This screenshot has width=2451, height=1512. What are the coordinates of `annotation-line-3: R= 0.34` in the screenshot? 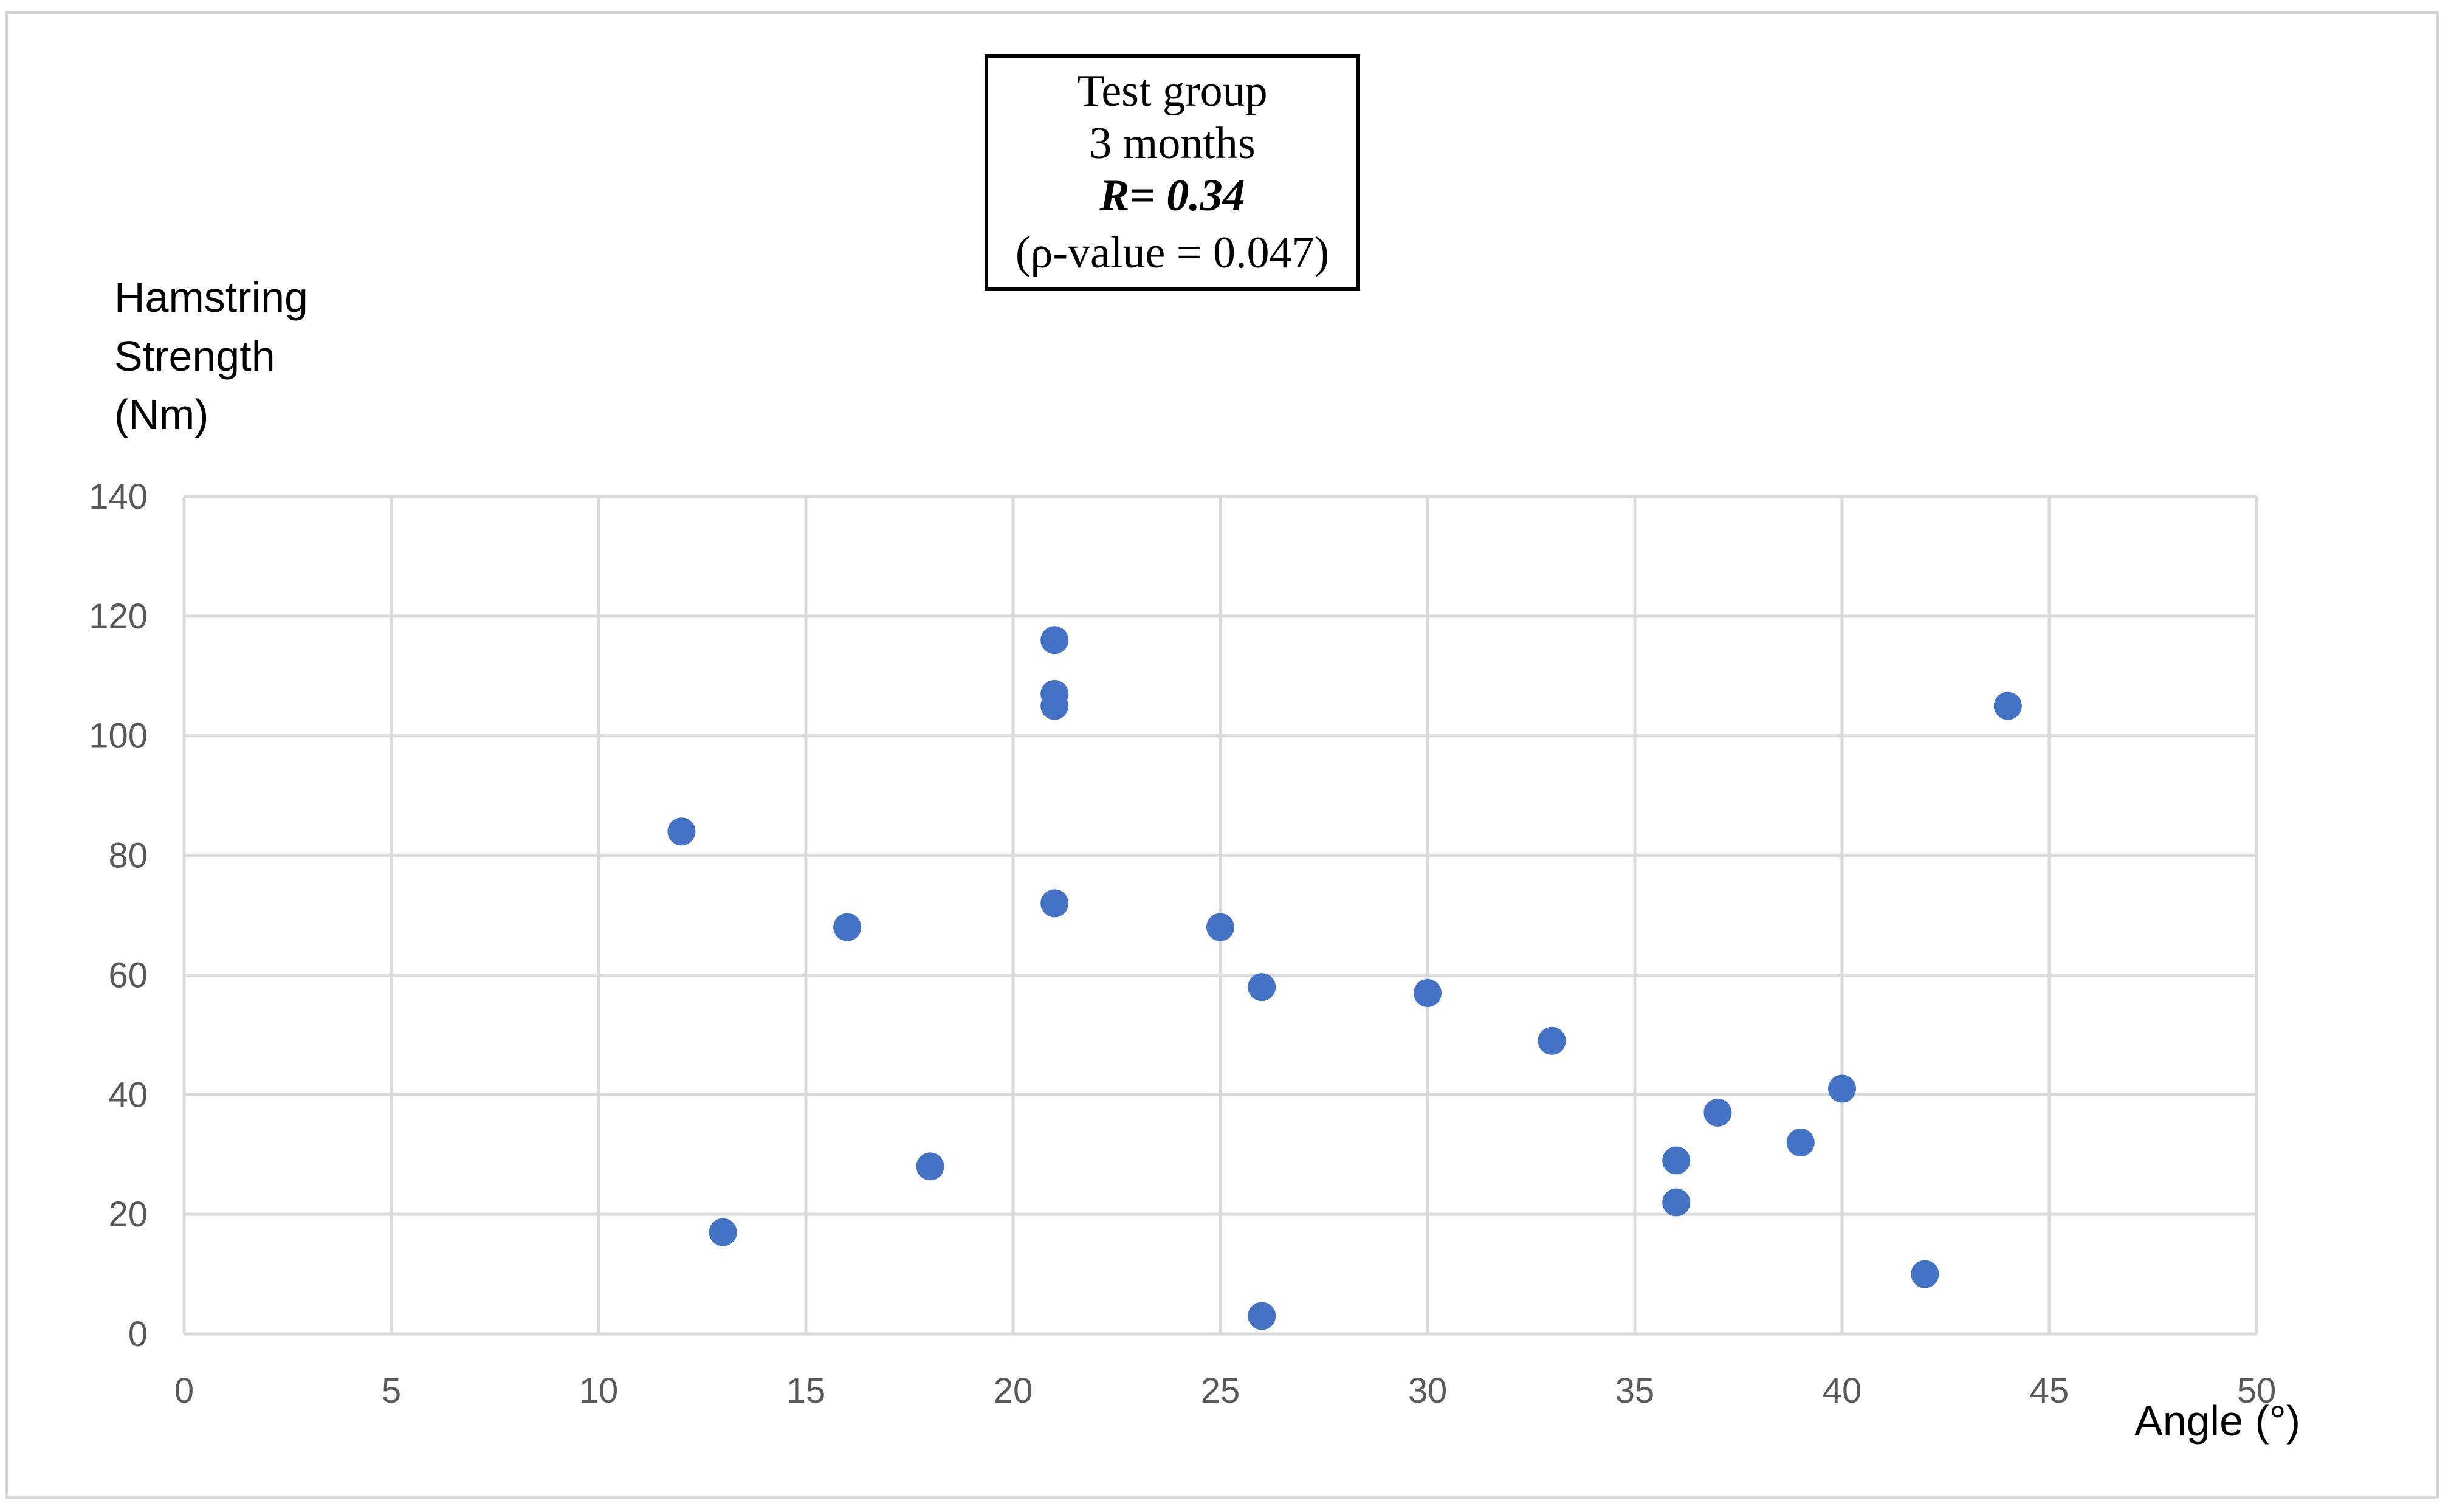 It's located at (1172, 196).